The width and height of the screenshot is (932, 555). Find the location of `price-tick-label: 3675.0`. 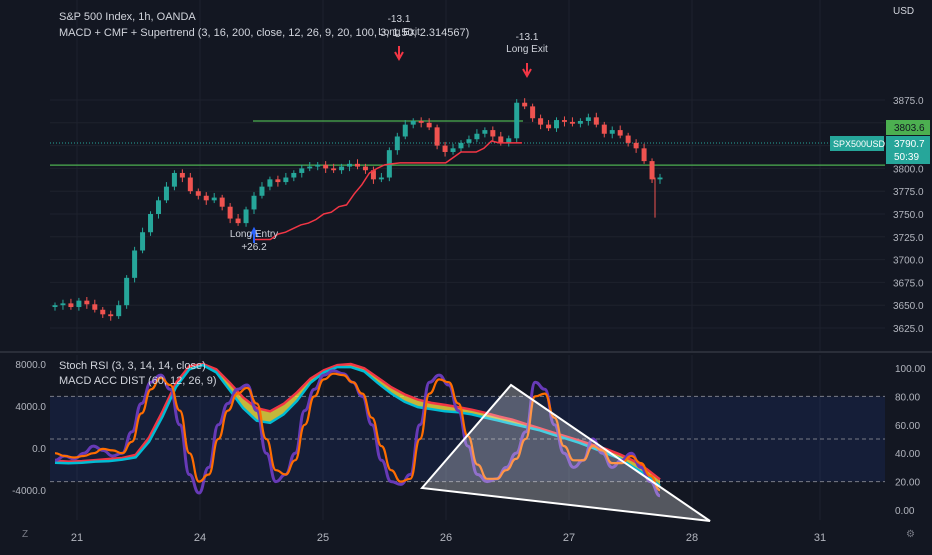

price-tick-label: 3675.0 is located at coordinates (908, 283).